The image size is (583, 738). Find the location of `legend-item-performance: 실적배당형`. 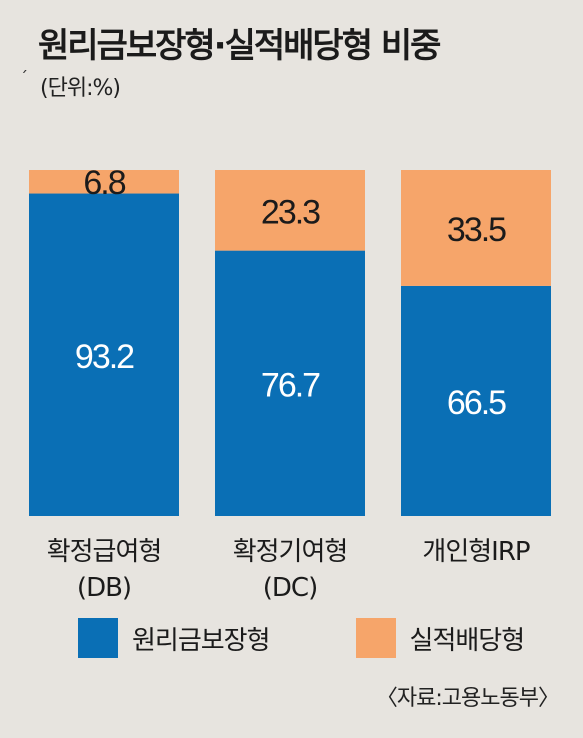

legend-item-performance: 실적배당형 is located at coordinates (440, 638).